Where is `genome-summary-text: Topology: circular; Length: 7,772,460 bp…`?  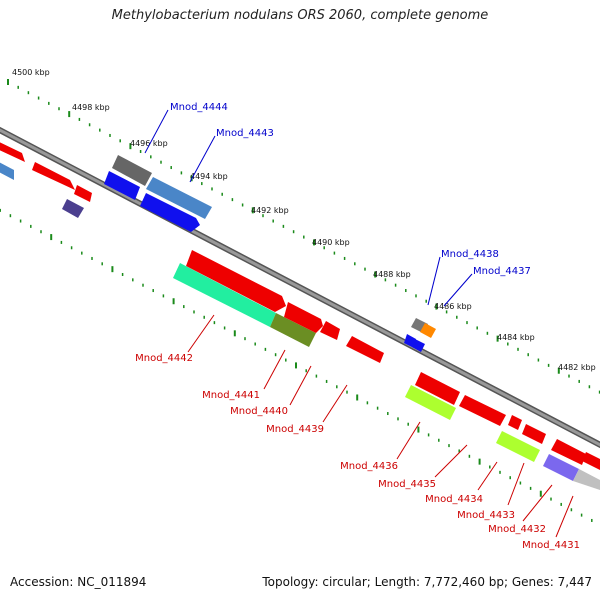
genome-summary-text: Topology: circular; Length: 7,772,460 bp… is located at coordinates (427, 582).